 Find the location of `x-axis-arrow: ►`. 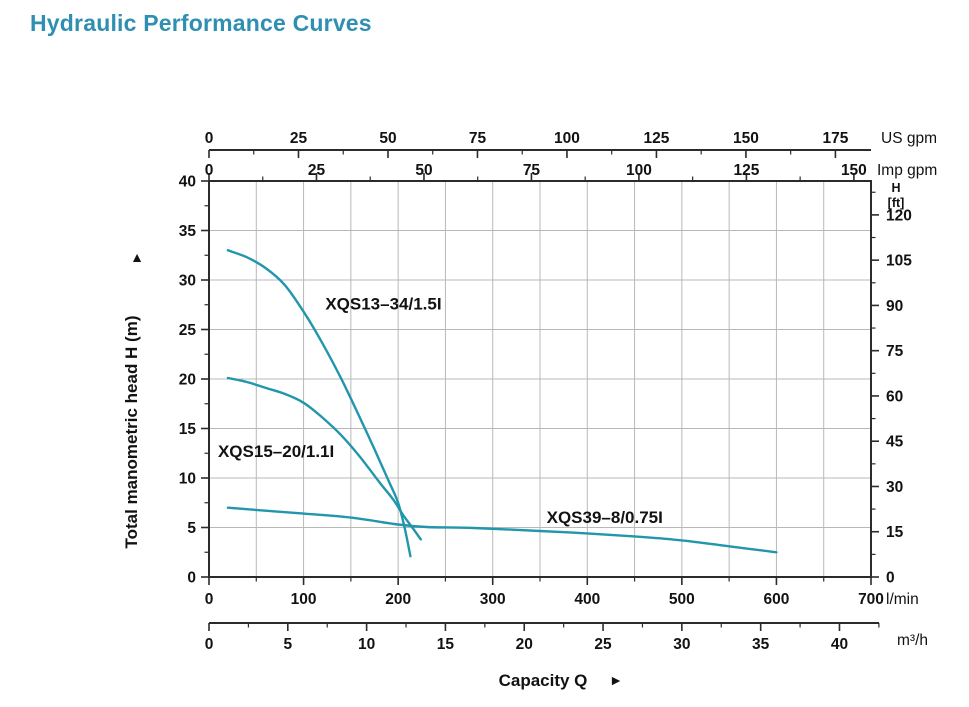

x-axis-arrow: ► is located at coordinates (616, 680).